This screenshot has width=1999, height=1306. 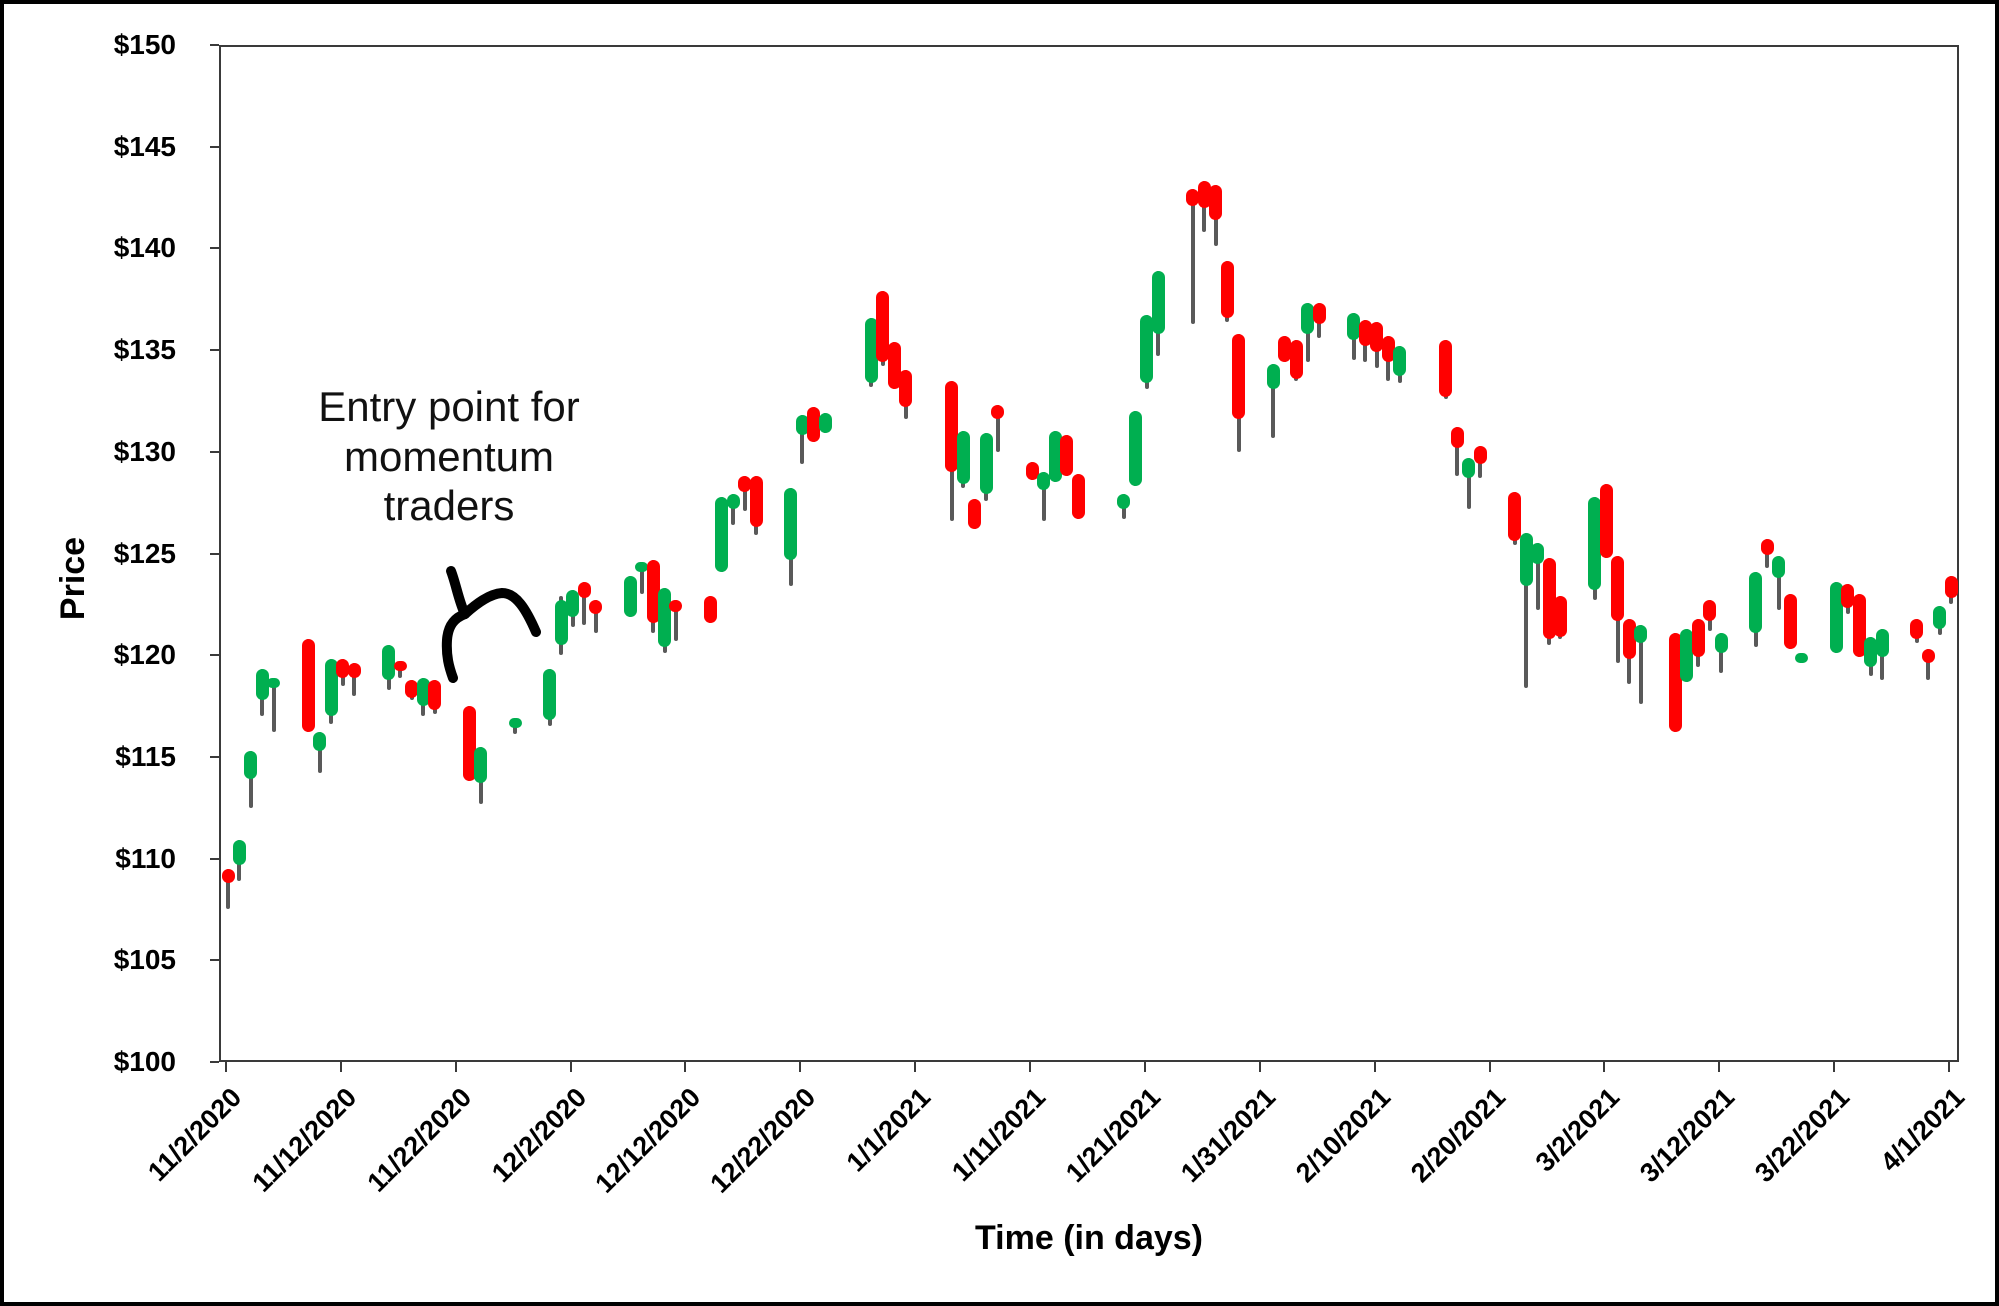 What do you see at coordinates (419, 1140) in the screenshot?
I see `x-tick-label: 11/22/2020` at bounding box center [419, 1140].